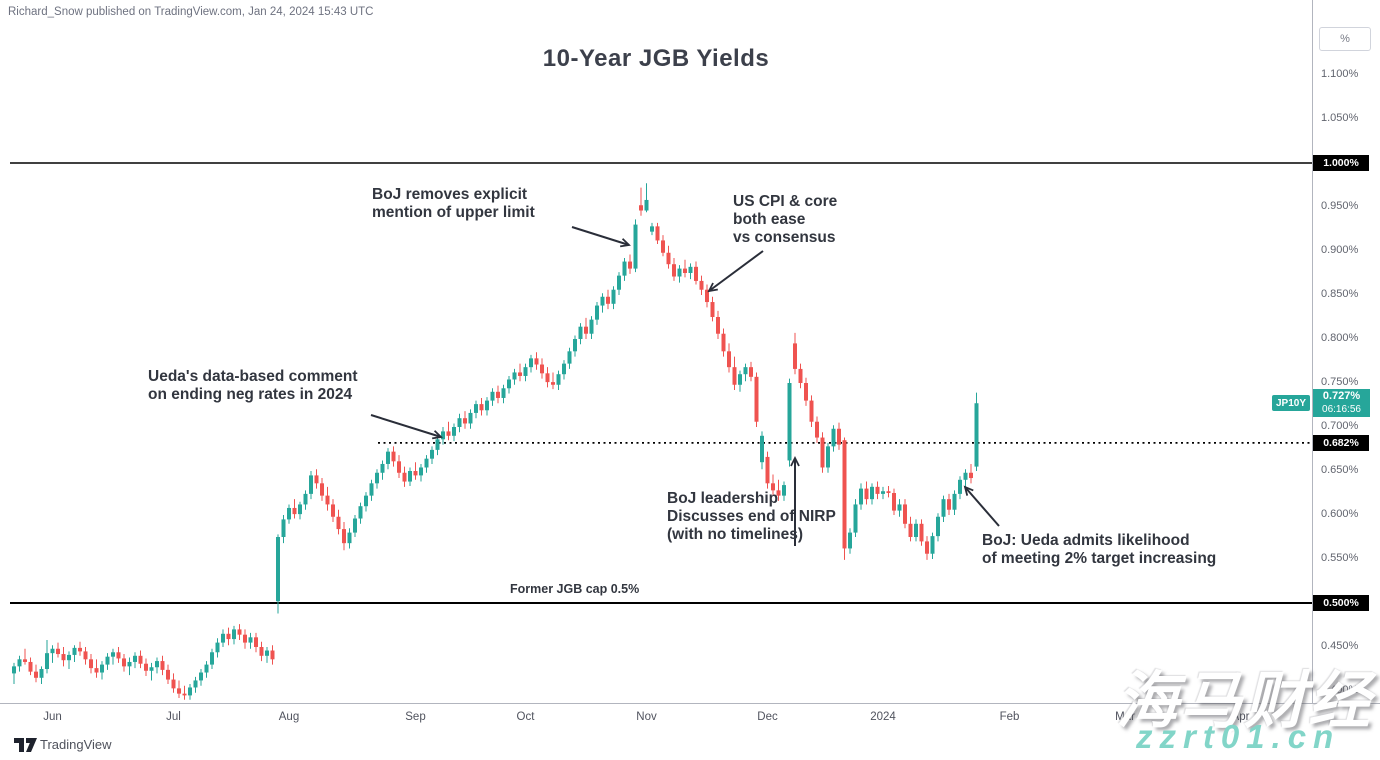 The image size is (1380, 760). Describe the element at coordinates (575, 589) in the screenshot. I see `former-jgb-cap-label: Former JGB cap 0.5%` at that location.